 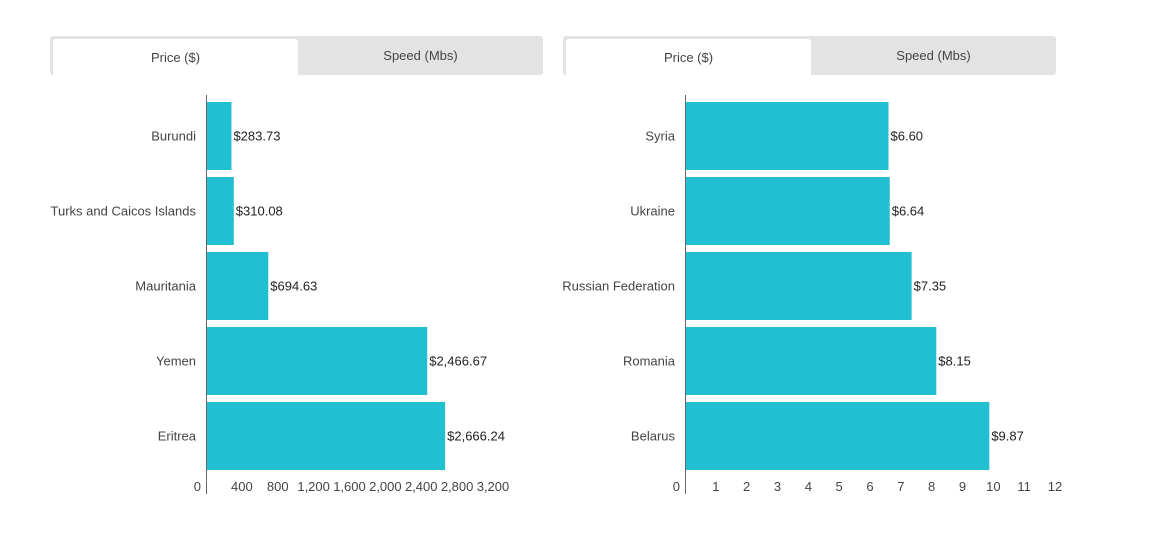 I want to click on x-tick-label: 2, so click(x=746, y=486).